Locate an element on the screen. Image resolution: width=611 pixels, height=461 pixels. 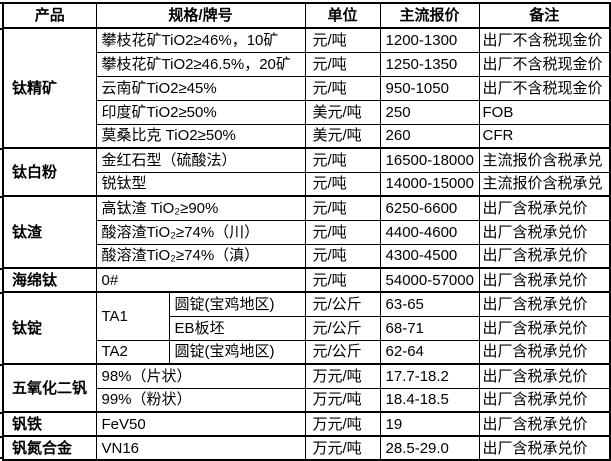
spec-cell: 莫桑比克 TiO2≥50% is located at coordinates (200, 136).